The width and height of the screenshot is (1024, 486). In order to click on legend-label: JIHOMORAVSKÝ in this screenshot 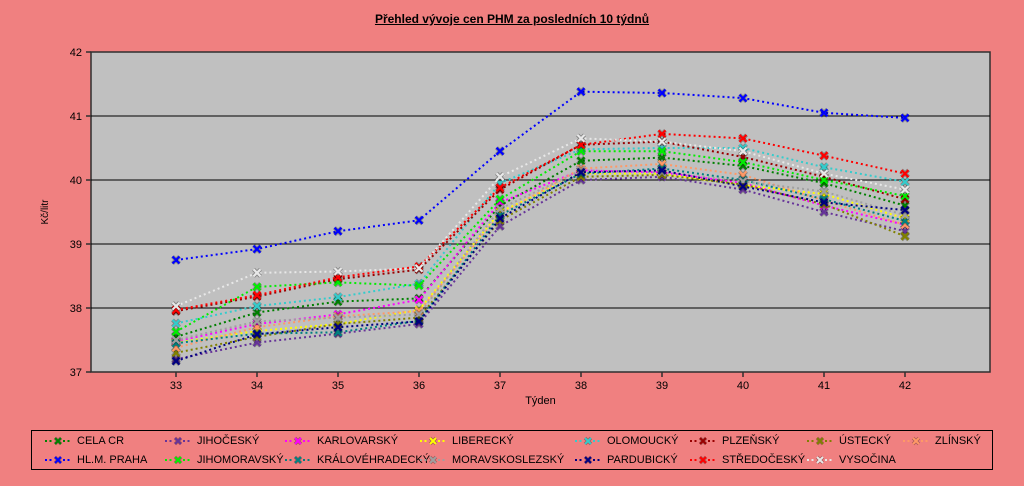, I will do `click(240, 459)`.